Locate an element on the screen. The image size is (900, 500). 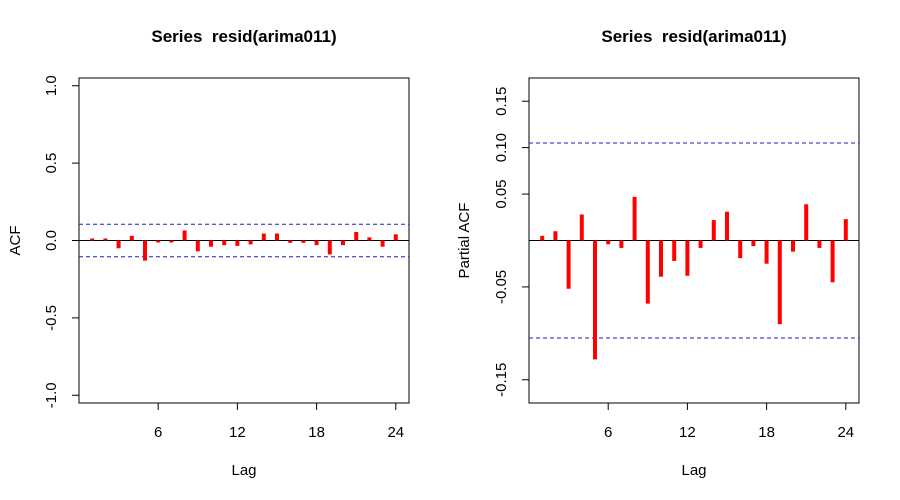
y-axis-label: Partial ACF is located at coordinates (464, 241).